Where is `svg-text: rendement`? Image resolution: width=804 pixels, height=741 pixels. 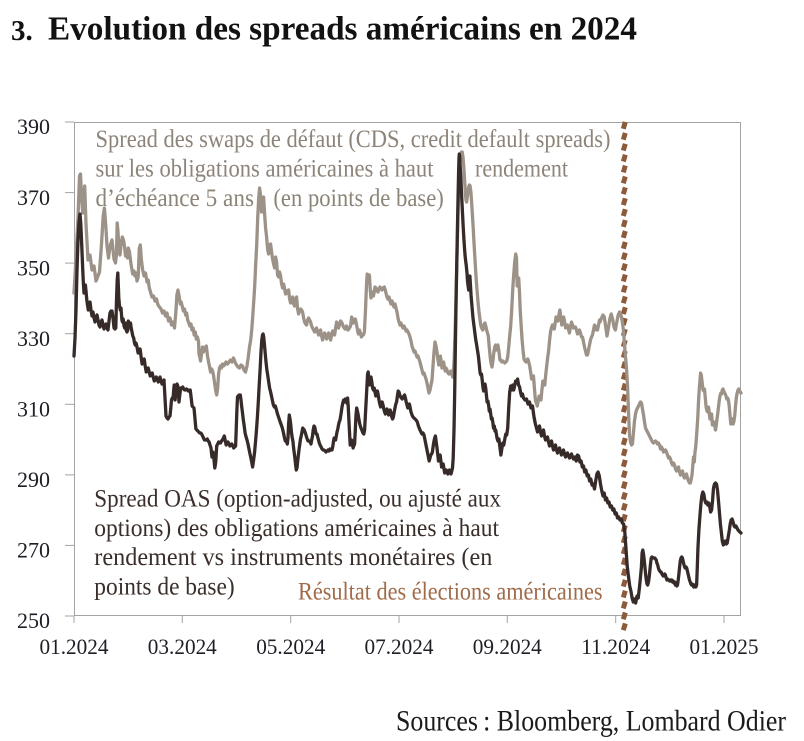
svg-text: rendement is located at coordinates (521, 168).